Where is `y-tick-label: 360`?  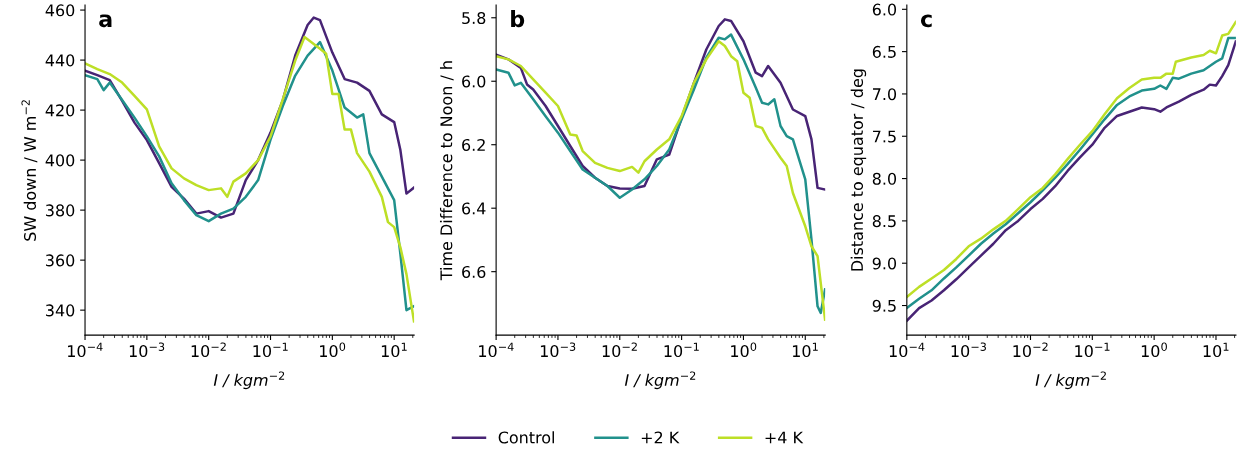
y-tick-label: 360 is located at coordinates (60, 260).